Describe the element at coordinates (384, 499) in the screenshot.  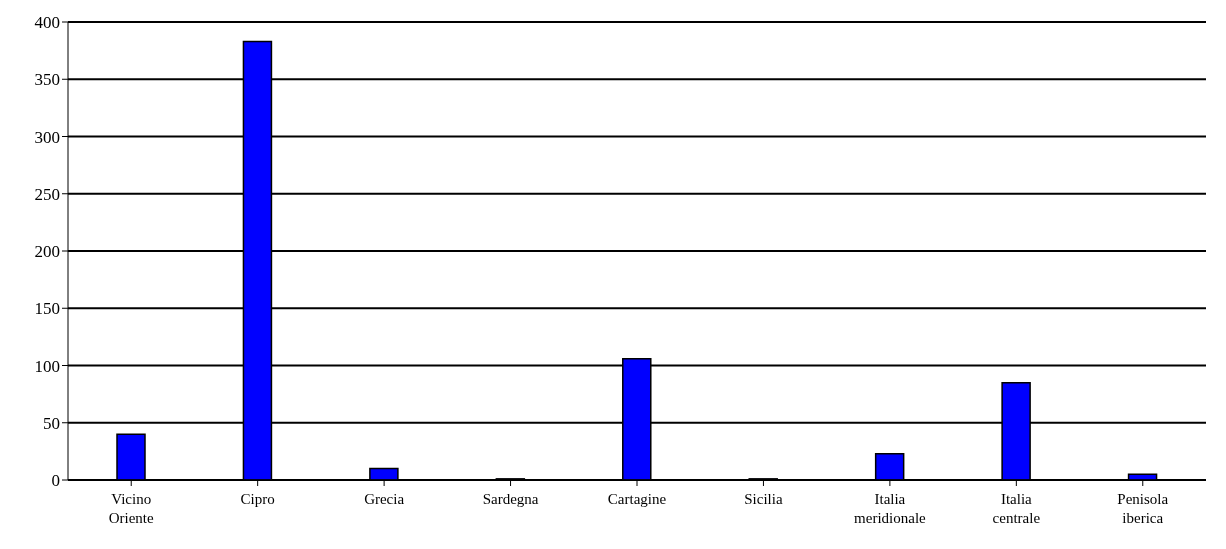
I see `x-tick-label: Grecia` at that location.